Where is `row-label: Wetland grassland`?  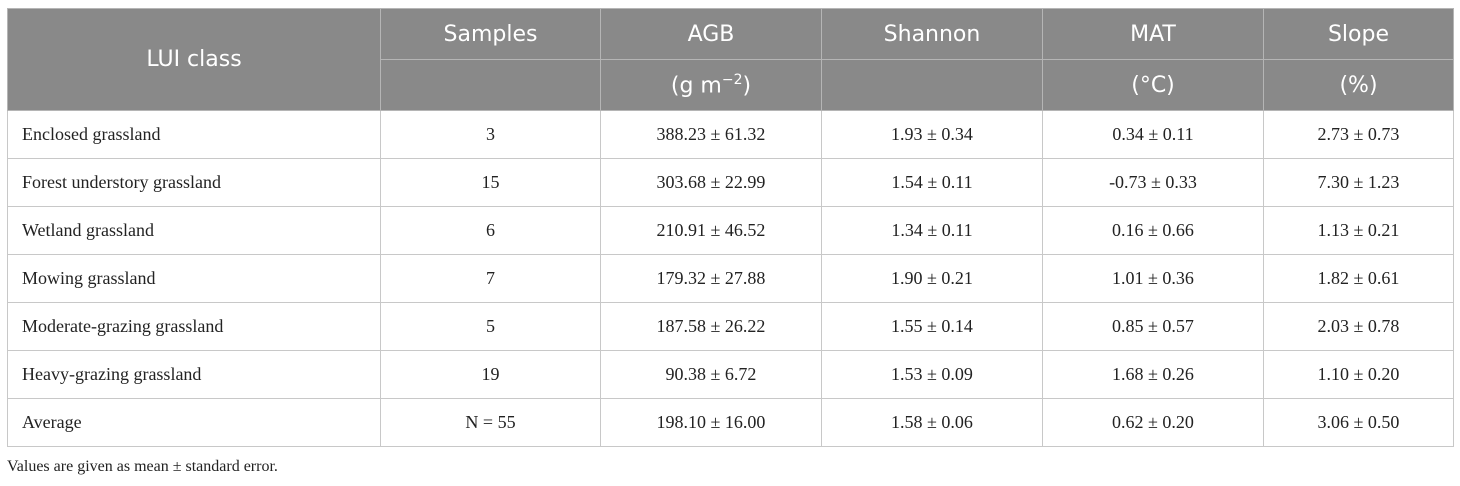
row-label: Wetland grassland is located at coordinates (194, 230).